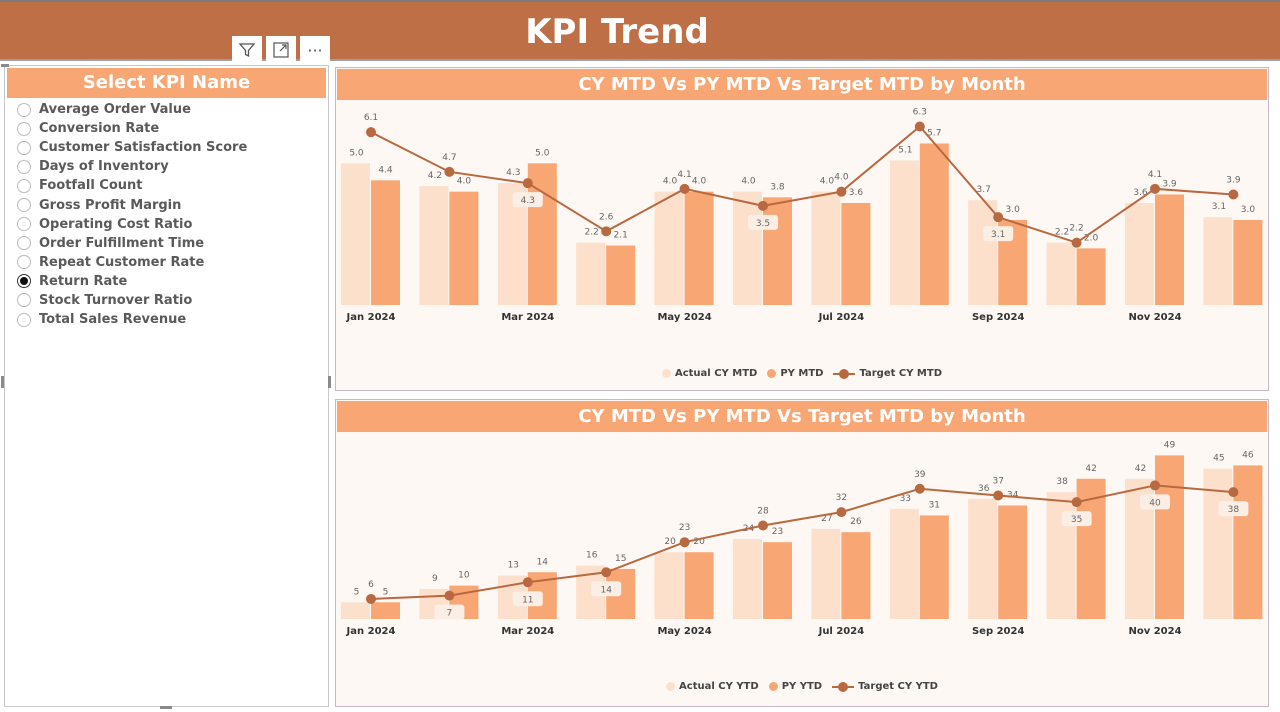 The width and height of the screenshot is (1280, 712). I want to click on legend-item: PY YTD, so click(795, 686).